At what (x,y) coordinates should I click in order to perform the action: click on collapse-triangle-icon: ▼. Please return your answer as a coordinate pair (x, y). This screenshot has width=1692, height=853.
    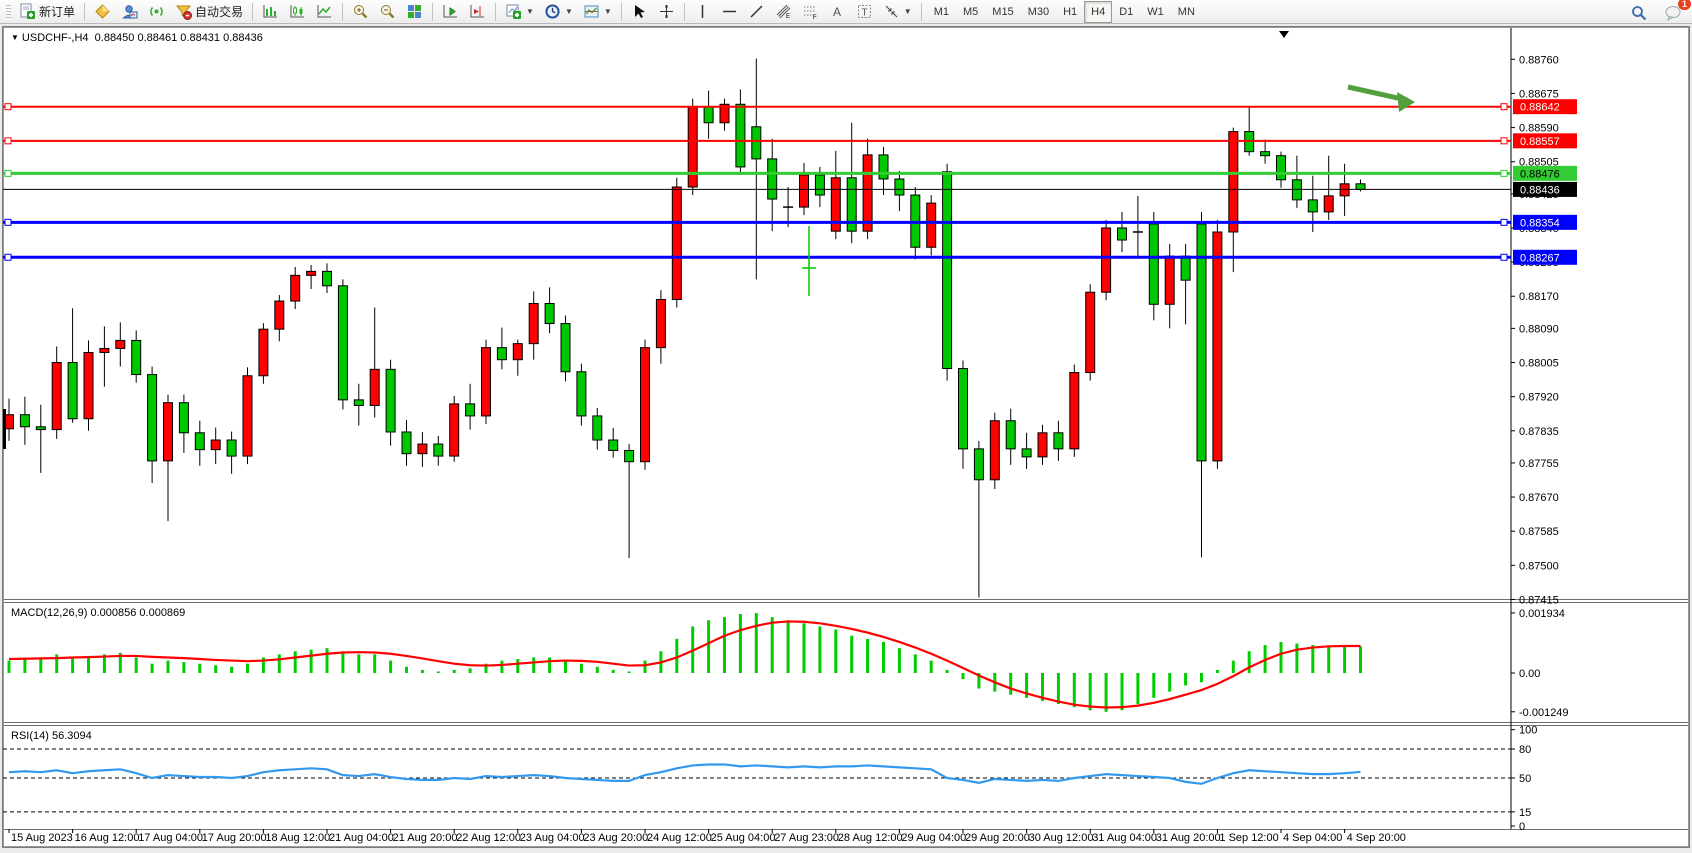
    Looking at the image, I should click on (15, 37).